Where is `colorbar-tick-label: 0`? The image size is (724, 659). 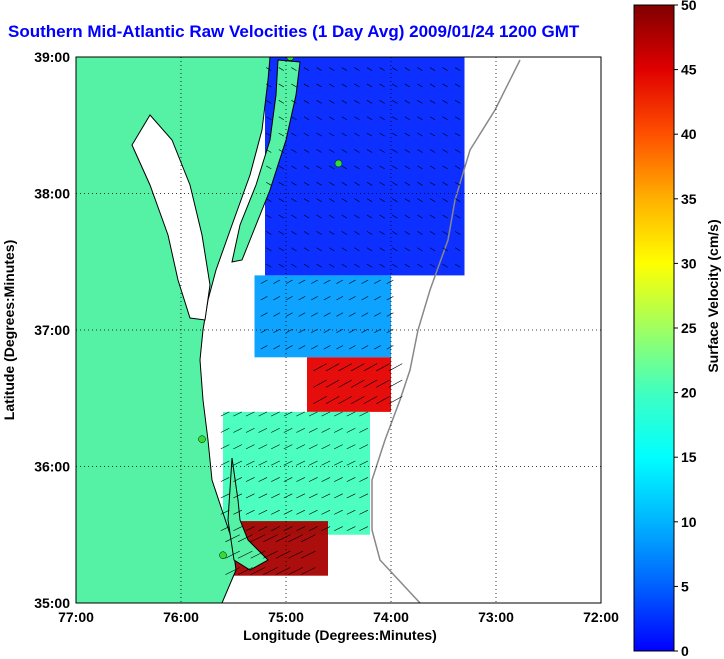 colorbar-tick-label: 0 is located at coordinates (685, 651).